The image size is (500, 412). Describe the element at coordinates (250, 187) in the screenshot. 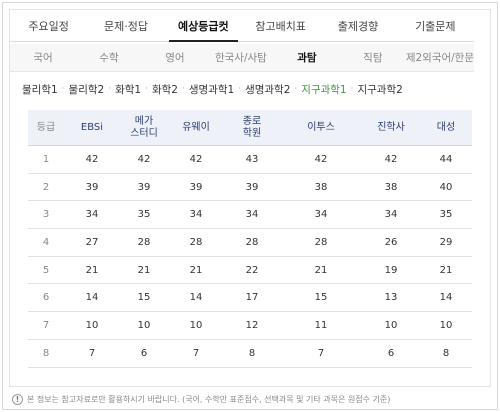

I see `table-row: 2 39 39 39 39 38 38 40` at that location.